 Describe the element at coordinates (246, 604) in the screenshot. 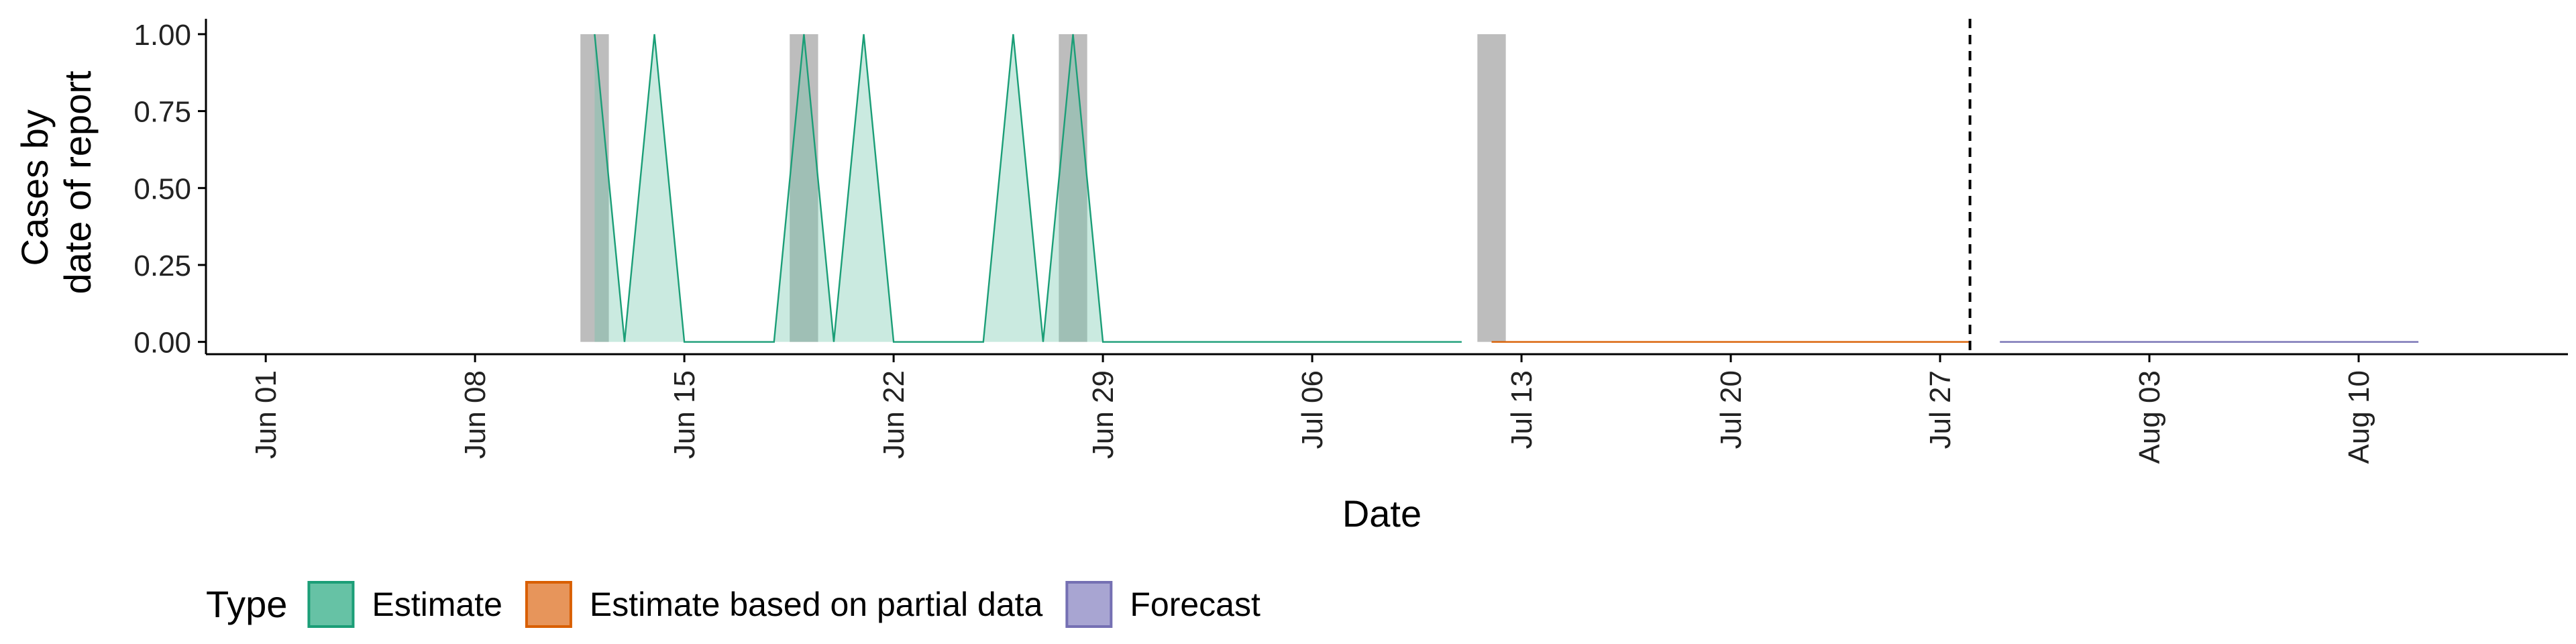

I see `legend-title: Type` at that location.